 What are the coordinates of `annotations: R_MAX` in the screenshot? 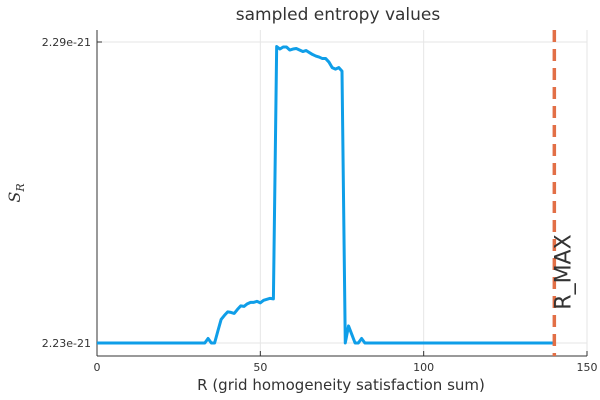 It's located at (563, 271).